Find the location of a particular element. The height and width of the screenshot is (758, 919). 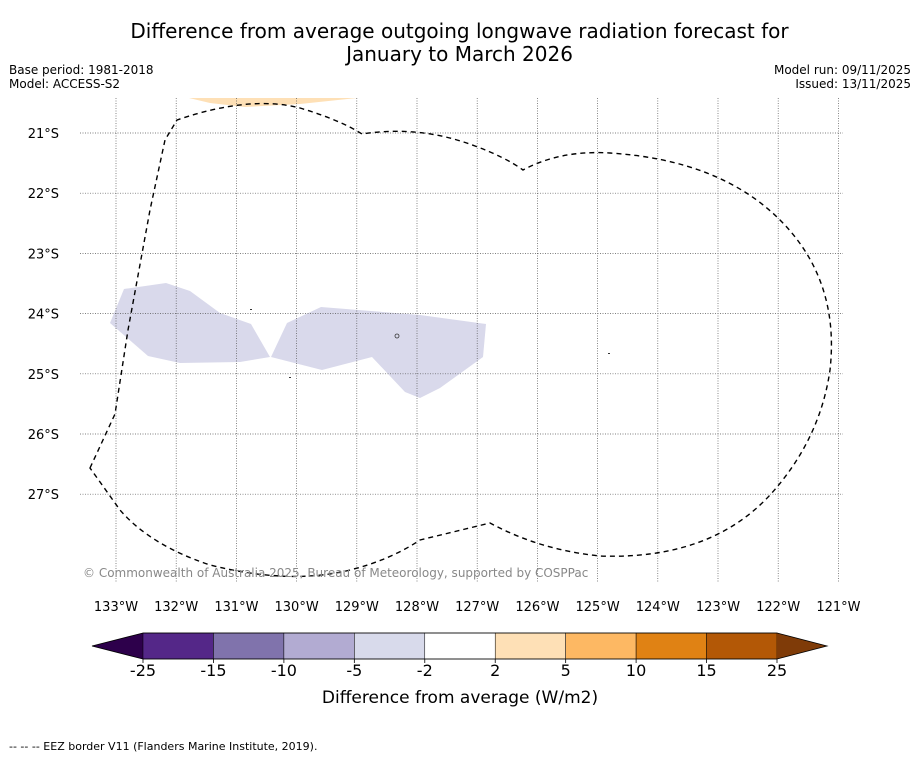

lon-label: 125°W is located at coordinates (598, 607).